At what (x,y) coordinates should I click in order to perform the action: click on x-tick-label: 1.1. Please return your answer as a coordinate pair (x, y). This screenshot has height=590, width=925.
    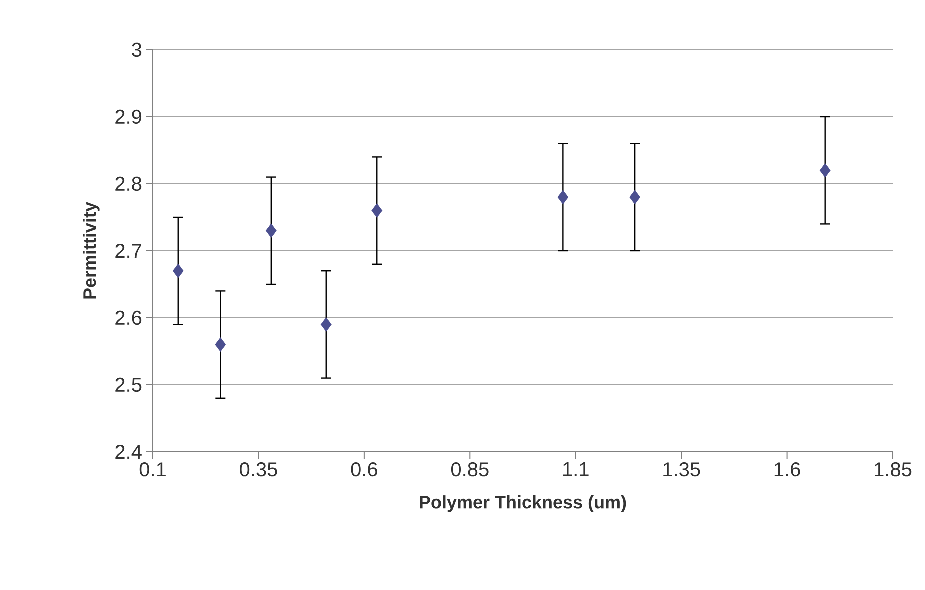
    Looking at the image, I should click on (576, 469).